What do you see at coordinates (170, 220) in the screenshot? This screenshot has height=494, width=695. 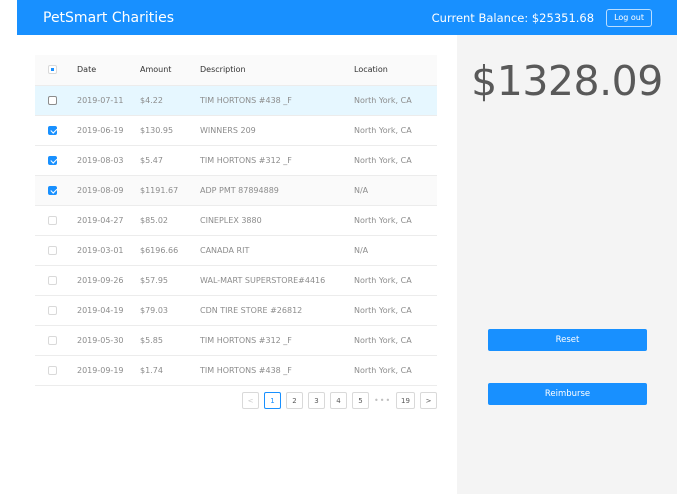 I see `cell-amount: $85.02` at bounding box center [170, 220].